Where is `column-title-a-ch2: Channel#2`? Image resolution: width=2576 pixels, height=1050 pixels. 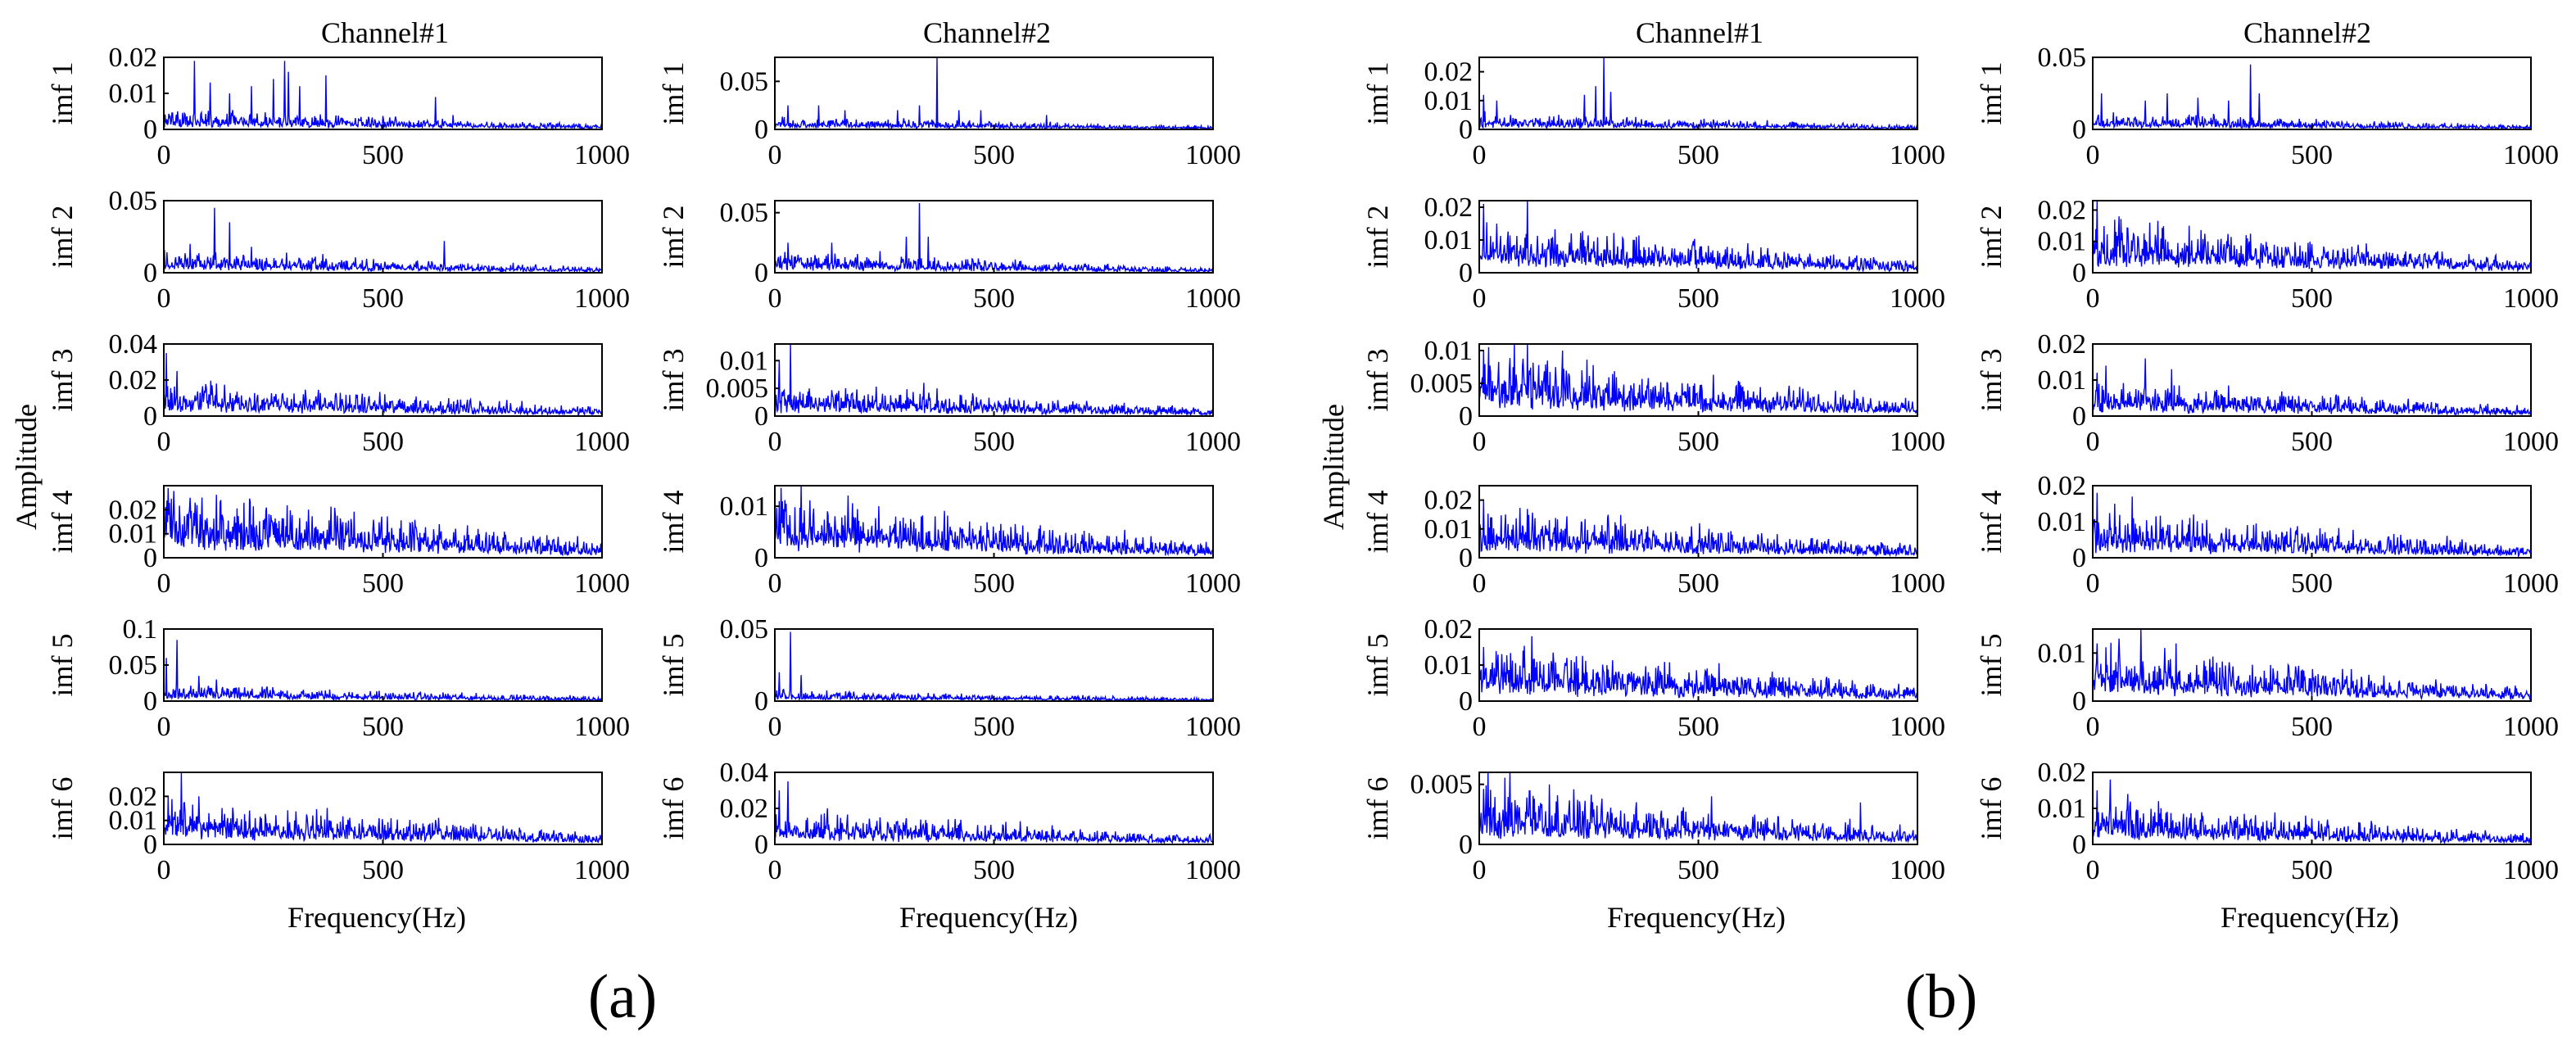 column-title-a-ch2: Channel#2 is located at coordinates (987, 32).